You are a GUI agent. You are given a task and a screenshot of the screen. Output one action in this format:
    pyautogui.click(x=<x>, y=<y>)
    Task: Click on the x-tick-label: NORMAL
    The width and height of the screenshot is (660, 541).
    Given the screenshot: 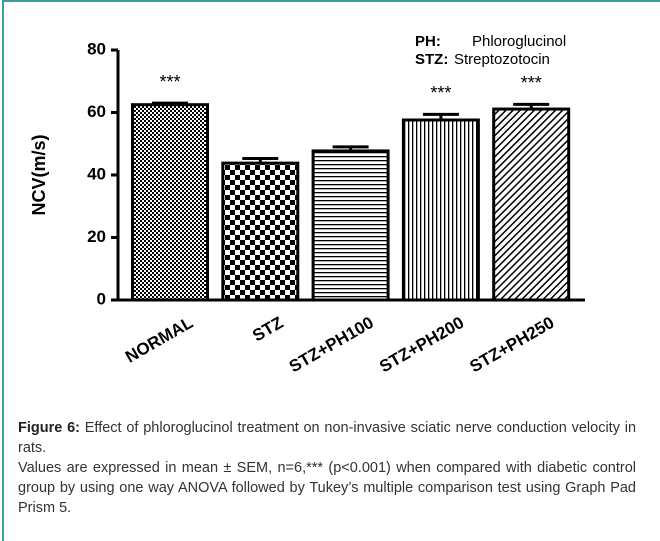 What is the action you would take?
    pyautogui.click(x=159, y=340)
    